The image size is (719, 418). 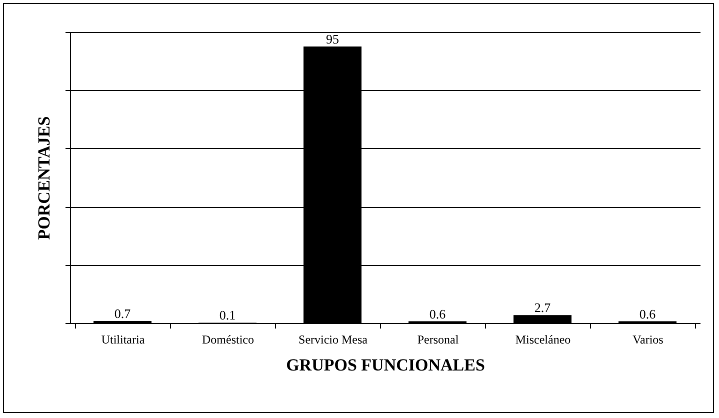 What do you see at coordinates (543, 339) in the screenshot?
I see `x-tick-label: Misceláneo` at bounding box center [543, 339].